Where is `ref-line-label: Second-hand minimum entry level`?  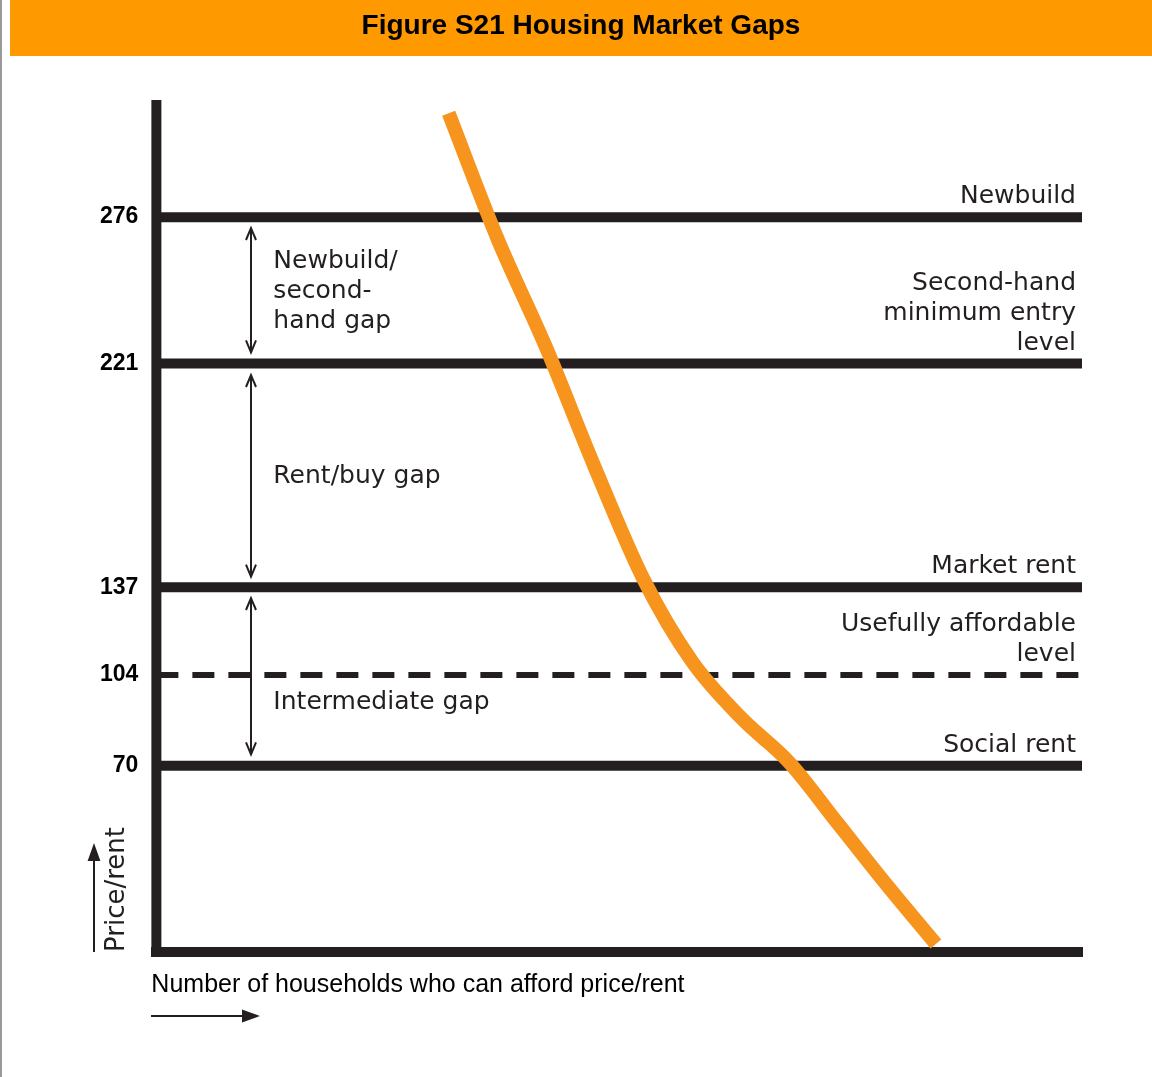 ref-line-label: Second-hand minimum entry level is located at coordinates (980, 311).